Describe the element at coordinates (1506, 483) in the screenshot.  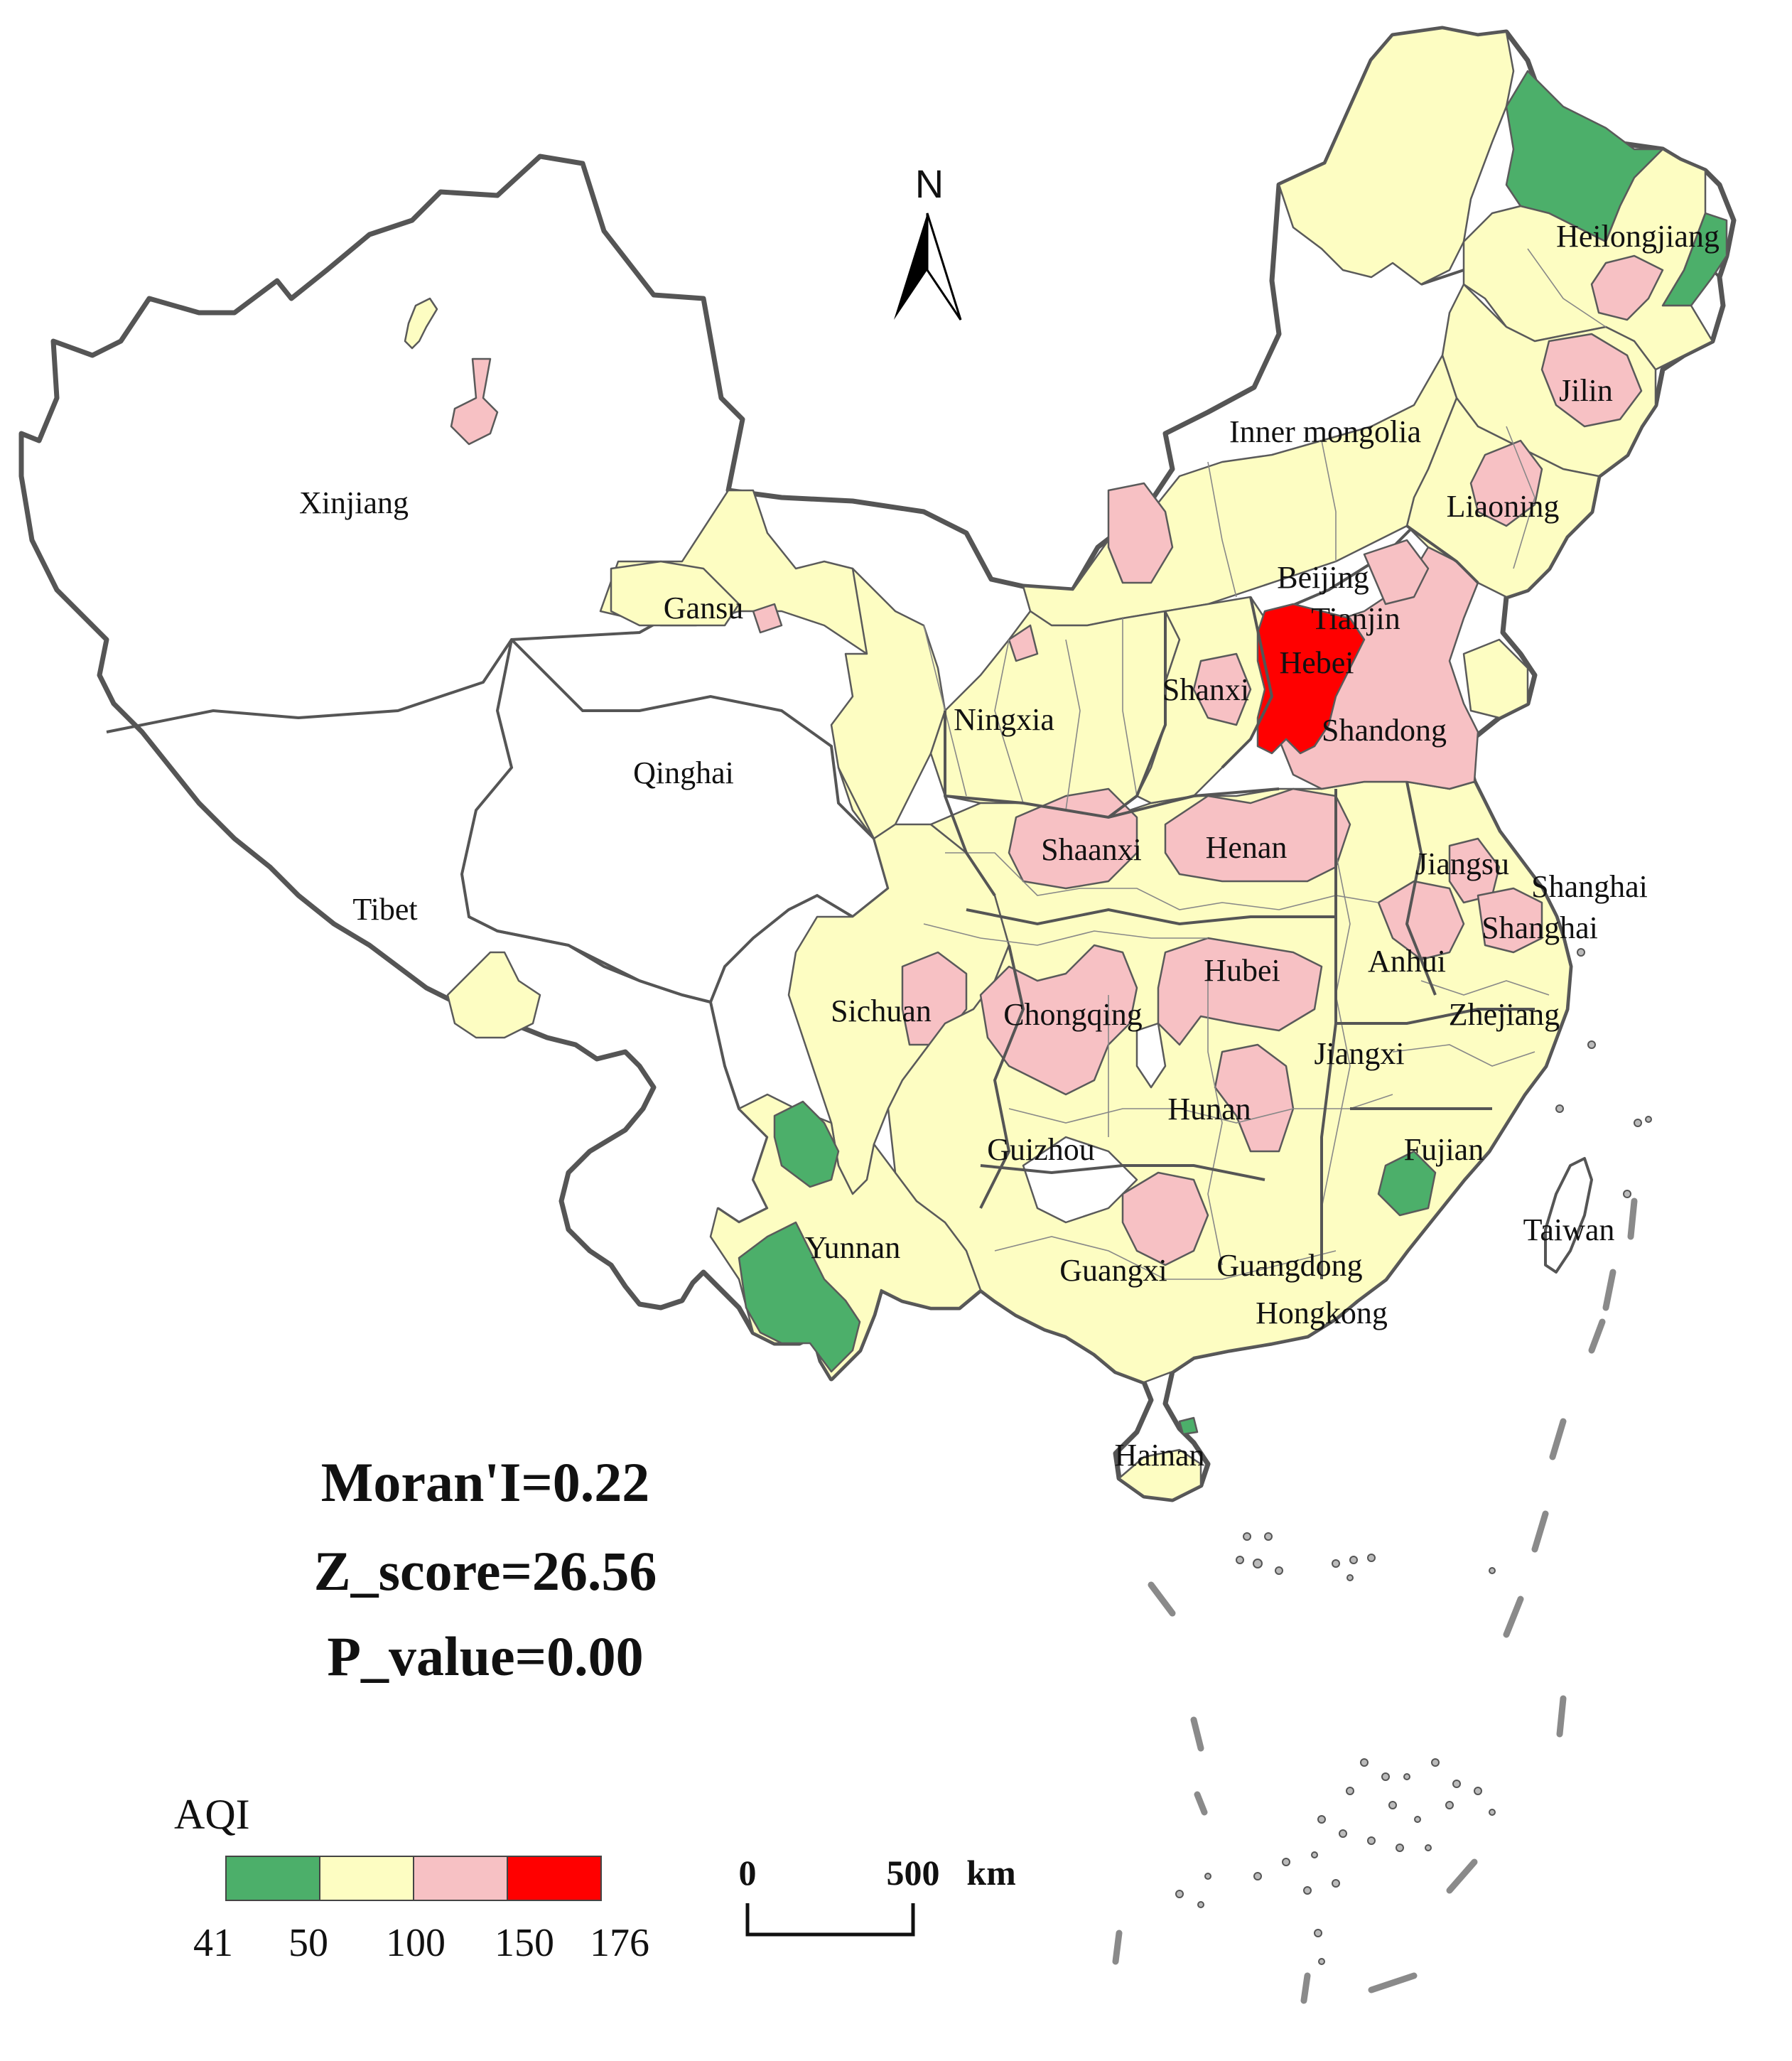
I see `region-liaoning-pink` at that location.